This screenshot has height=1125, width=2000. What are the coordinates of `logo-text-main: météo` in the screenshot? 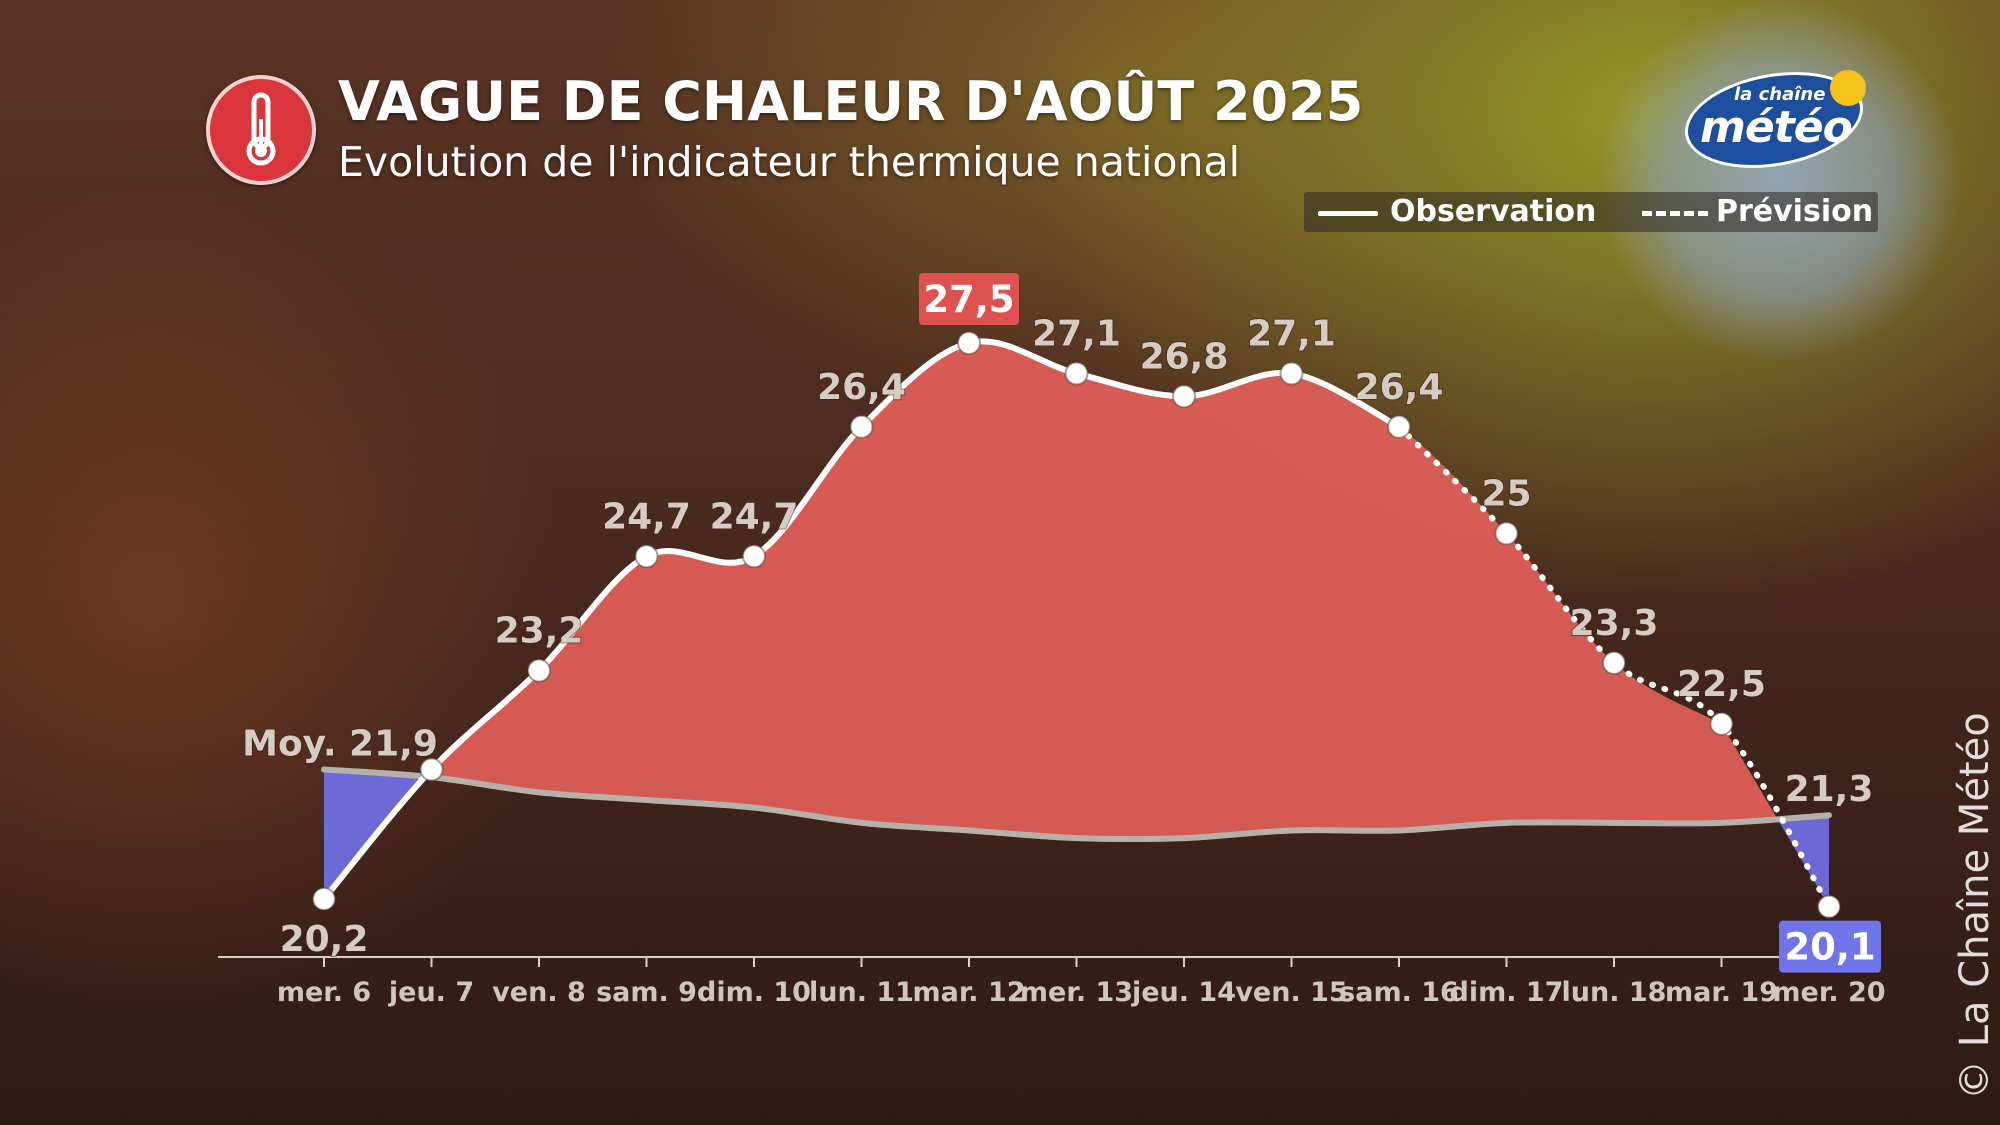 It's located at (1776, 127).